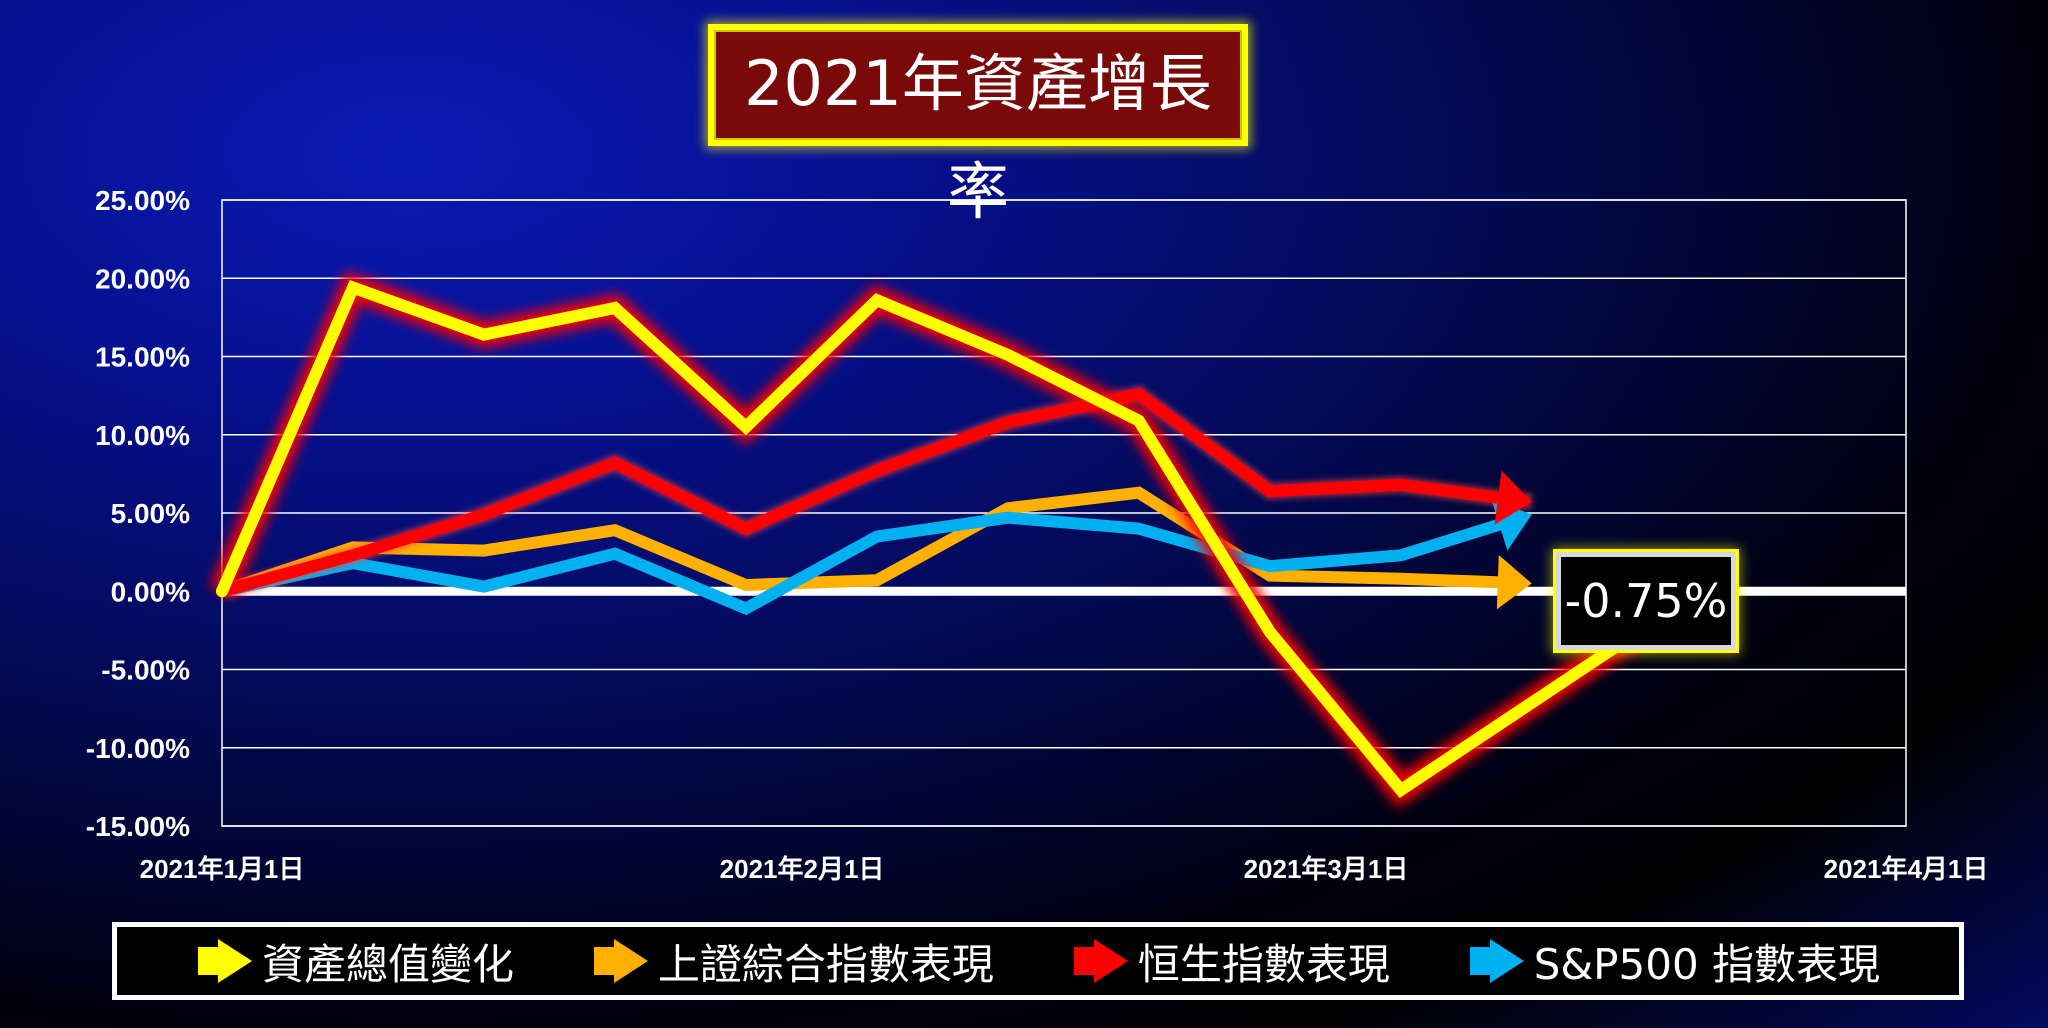 This screenshot has height=1028, width=2048. What do you see at coordinates (222, 869) in the screenshot?
I see `x-tick-label: 2021年1月1日` at bounding box center [222, 869].